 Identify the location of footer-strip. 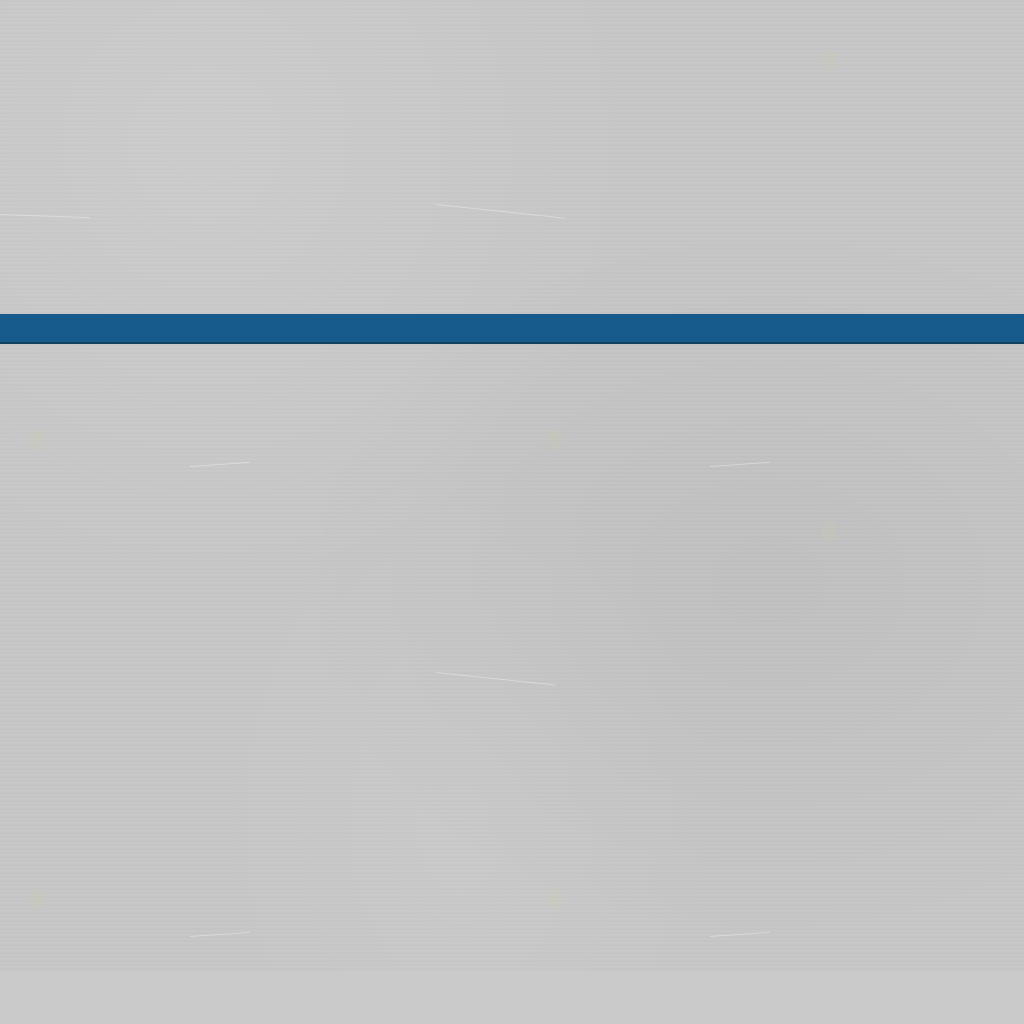
(512, 998).